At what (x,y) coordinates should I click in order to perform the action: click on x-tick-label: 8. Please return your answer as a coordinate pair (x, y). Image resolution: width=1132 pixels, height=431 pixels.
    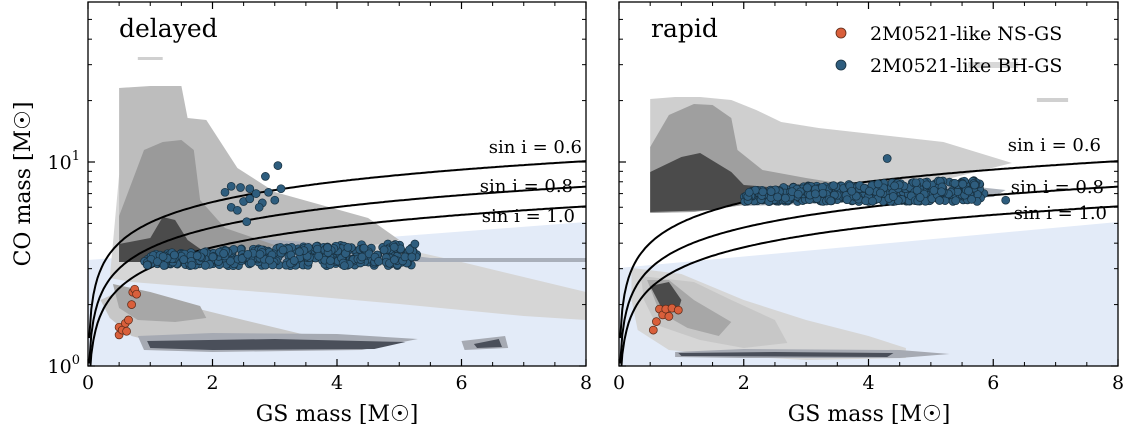
    Looking at the image, I should click on (1118, 383).